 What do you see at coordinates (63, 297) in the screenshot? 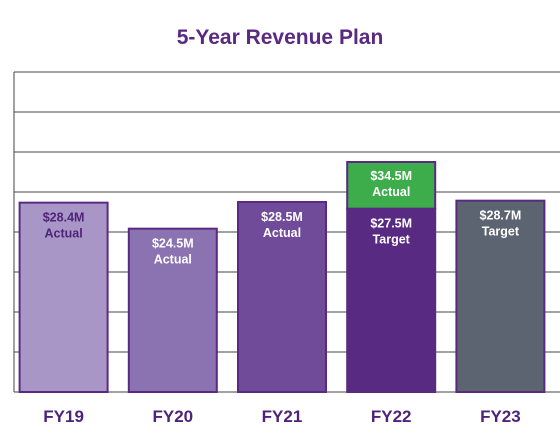
I see `bar-fy19` at bounding box center [63, 297].